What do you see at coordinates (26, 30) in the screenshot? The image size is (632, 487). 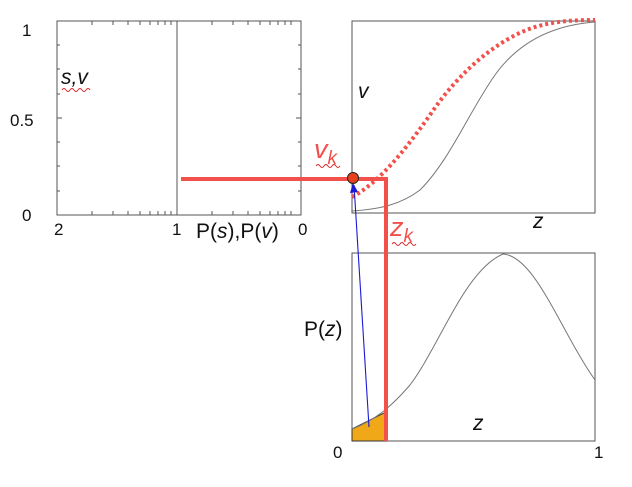 I see `left-y-tick-1: 1` at bounding box center [26, 30].